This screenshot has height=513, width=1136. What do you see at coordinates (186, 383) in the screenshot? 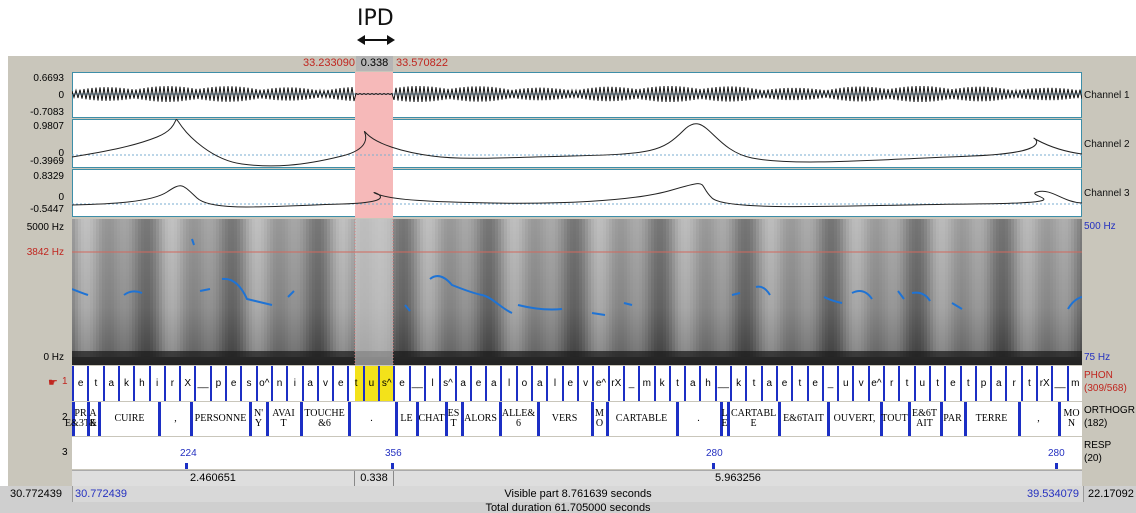
I see `phon-interval: X` at bounding box center [186, 383].